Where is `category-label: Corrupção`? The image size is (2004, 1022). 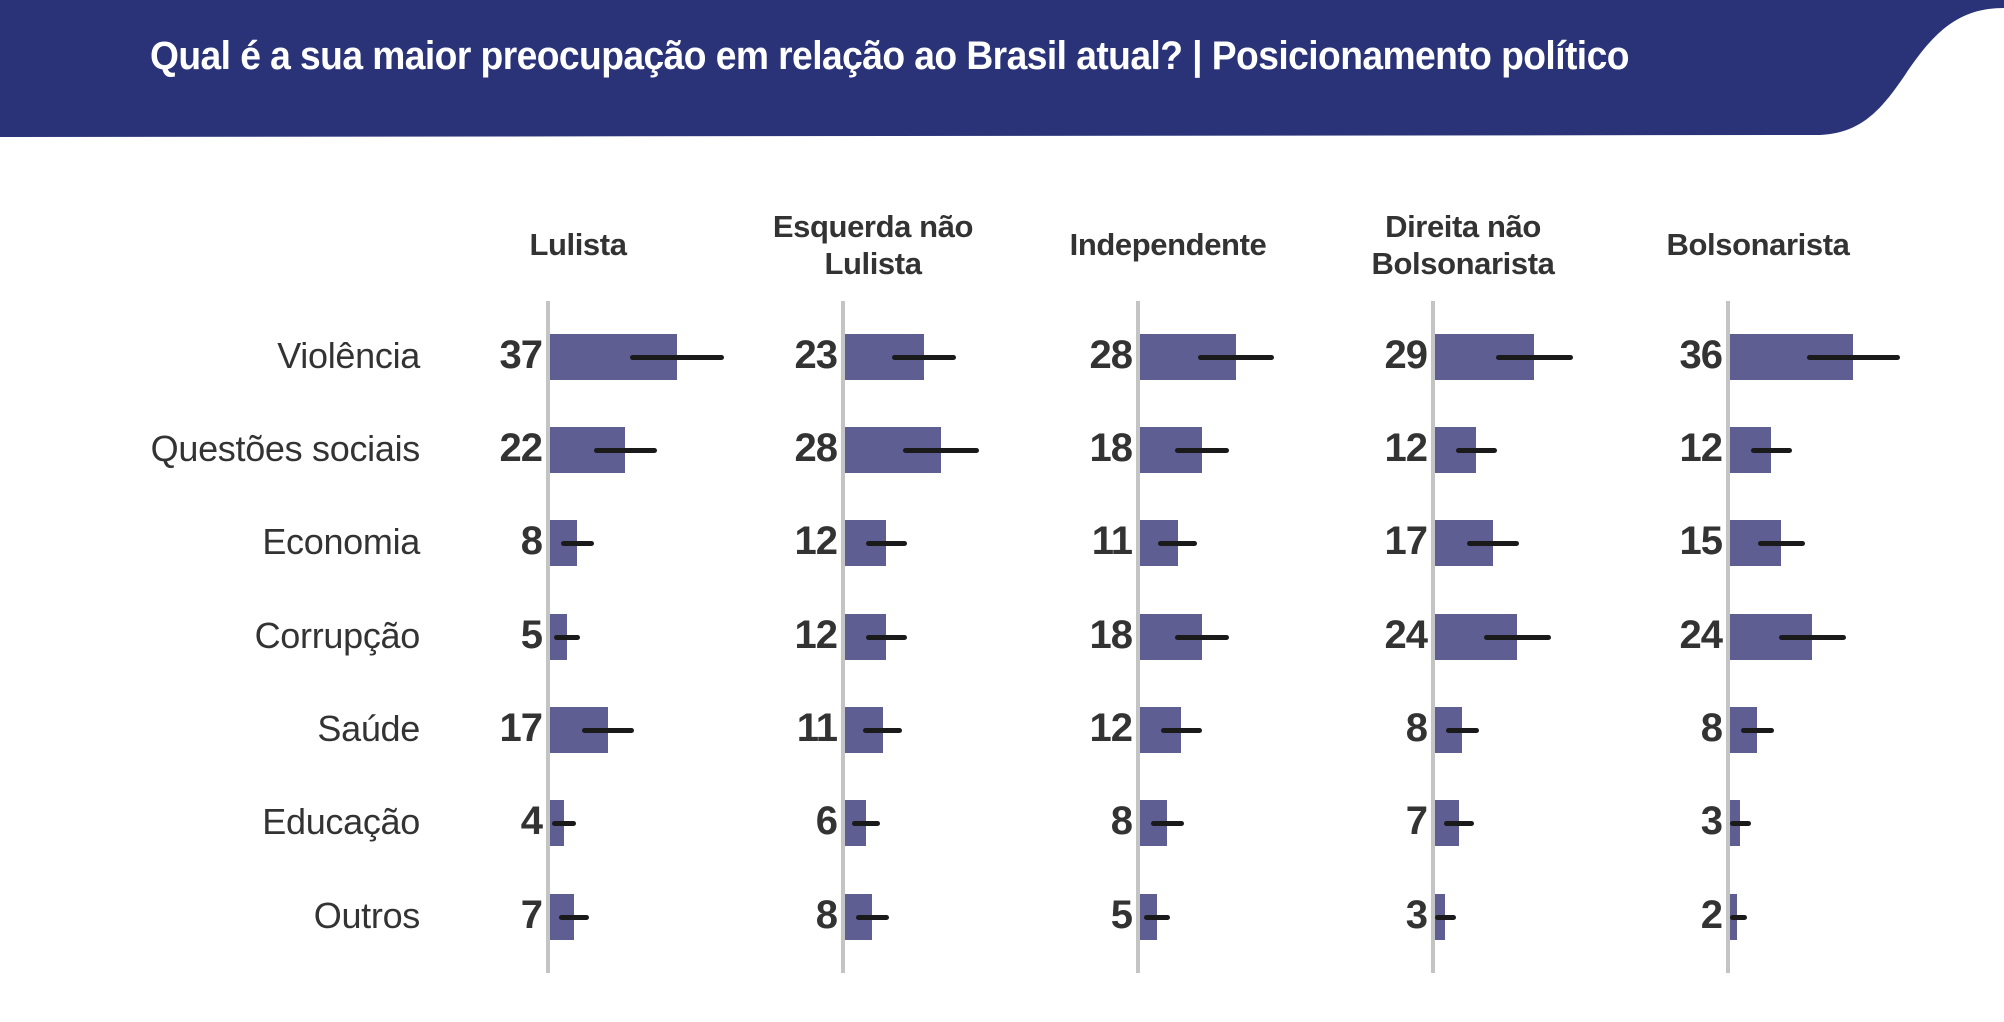
category-label: Corrupção is located at coordinates (337, 635).